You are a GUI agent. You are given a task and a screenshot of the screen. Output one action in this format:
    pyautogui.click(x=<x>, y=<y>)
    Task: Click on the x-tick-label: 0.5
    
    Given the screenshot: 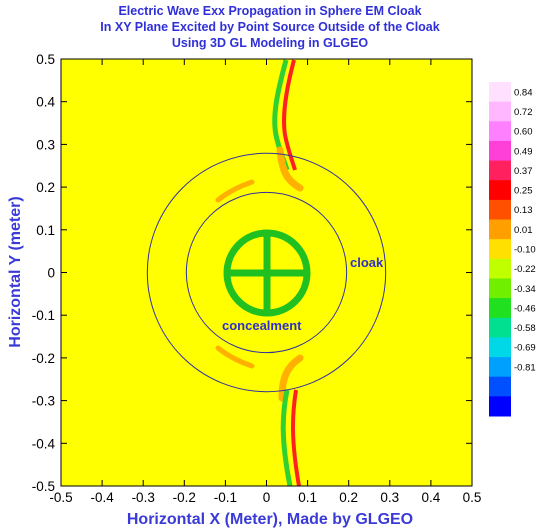 What is the action you would take?
    pyautogui.click(x=472, y=497)
    